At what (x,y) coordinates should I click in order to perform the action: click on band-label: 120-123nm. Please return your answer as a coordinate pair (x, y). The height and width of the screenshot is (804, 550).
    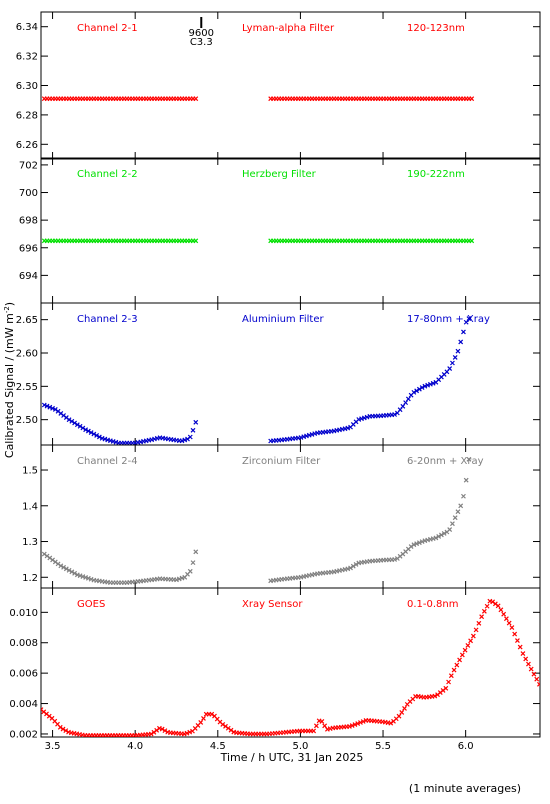
    Looking at the image, I should click on (436, 28).